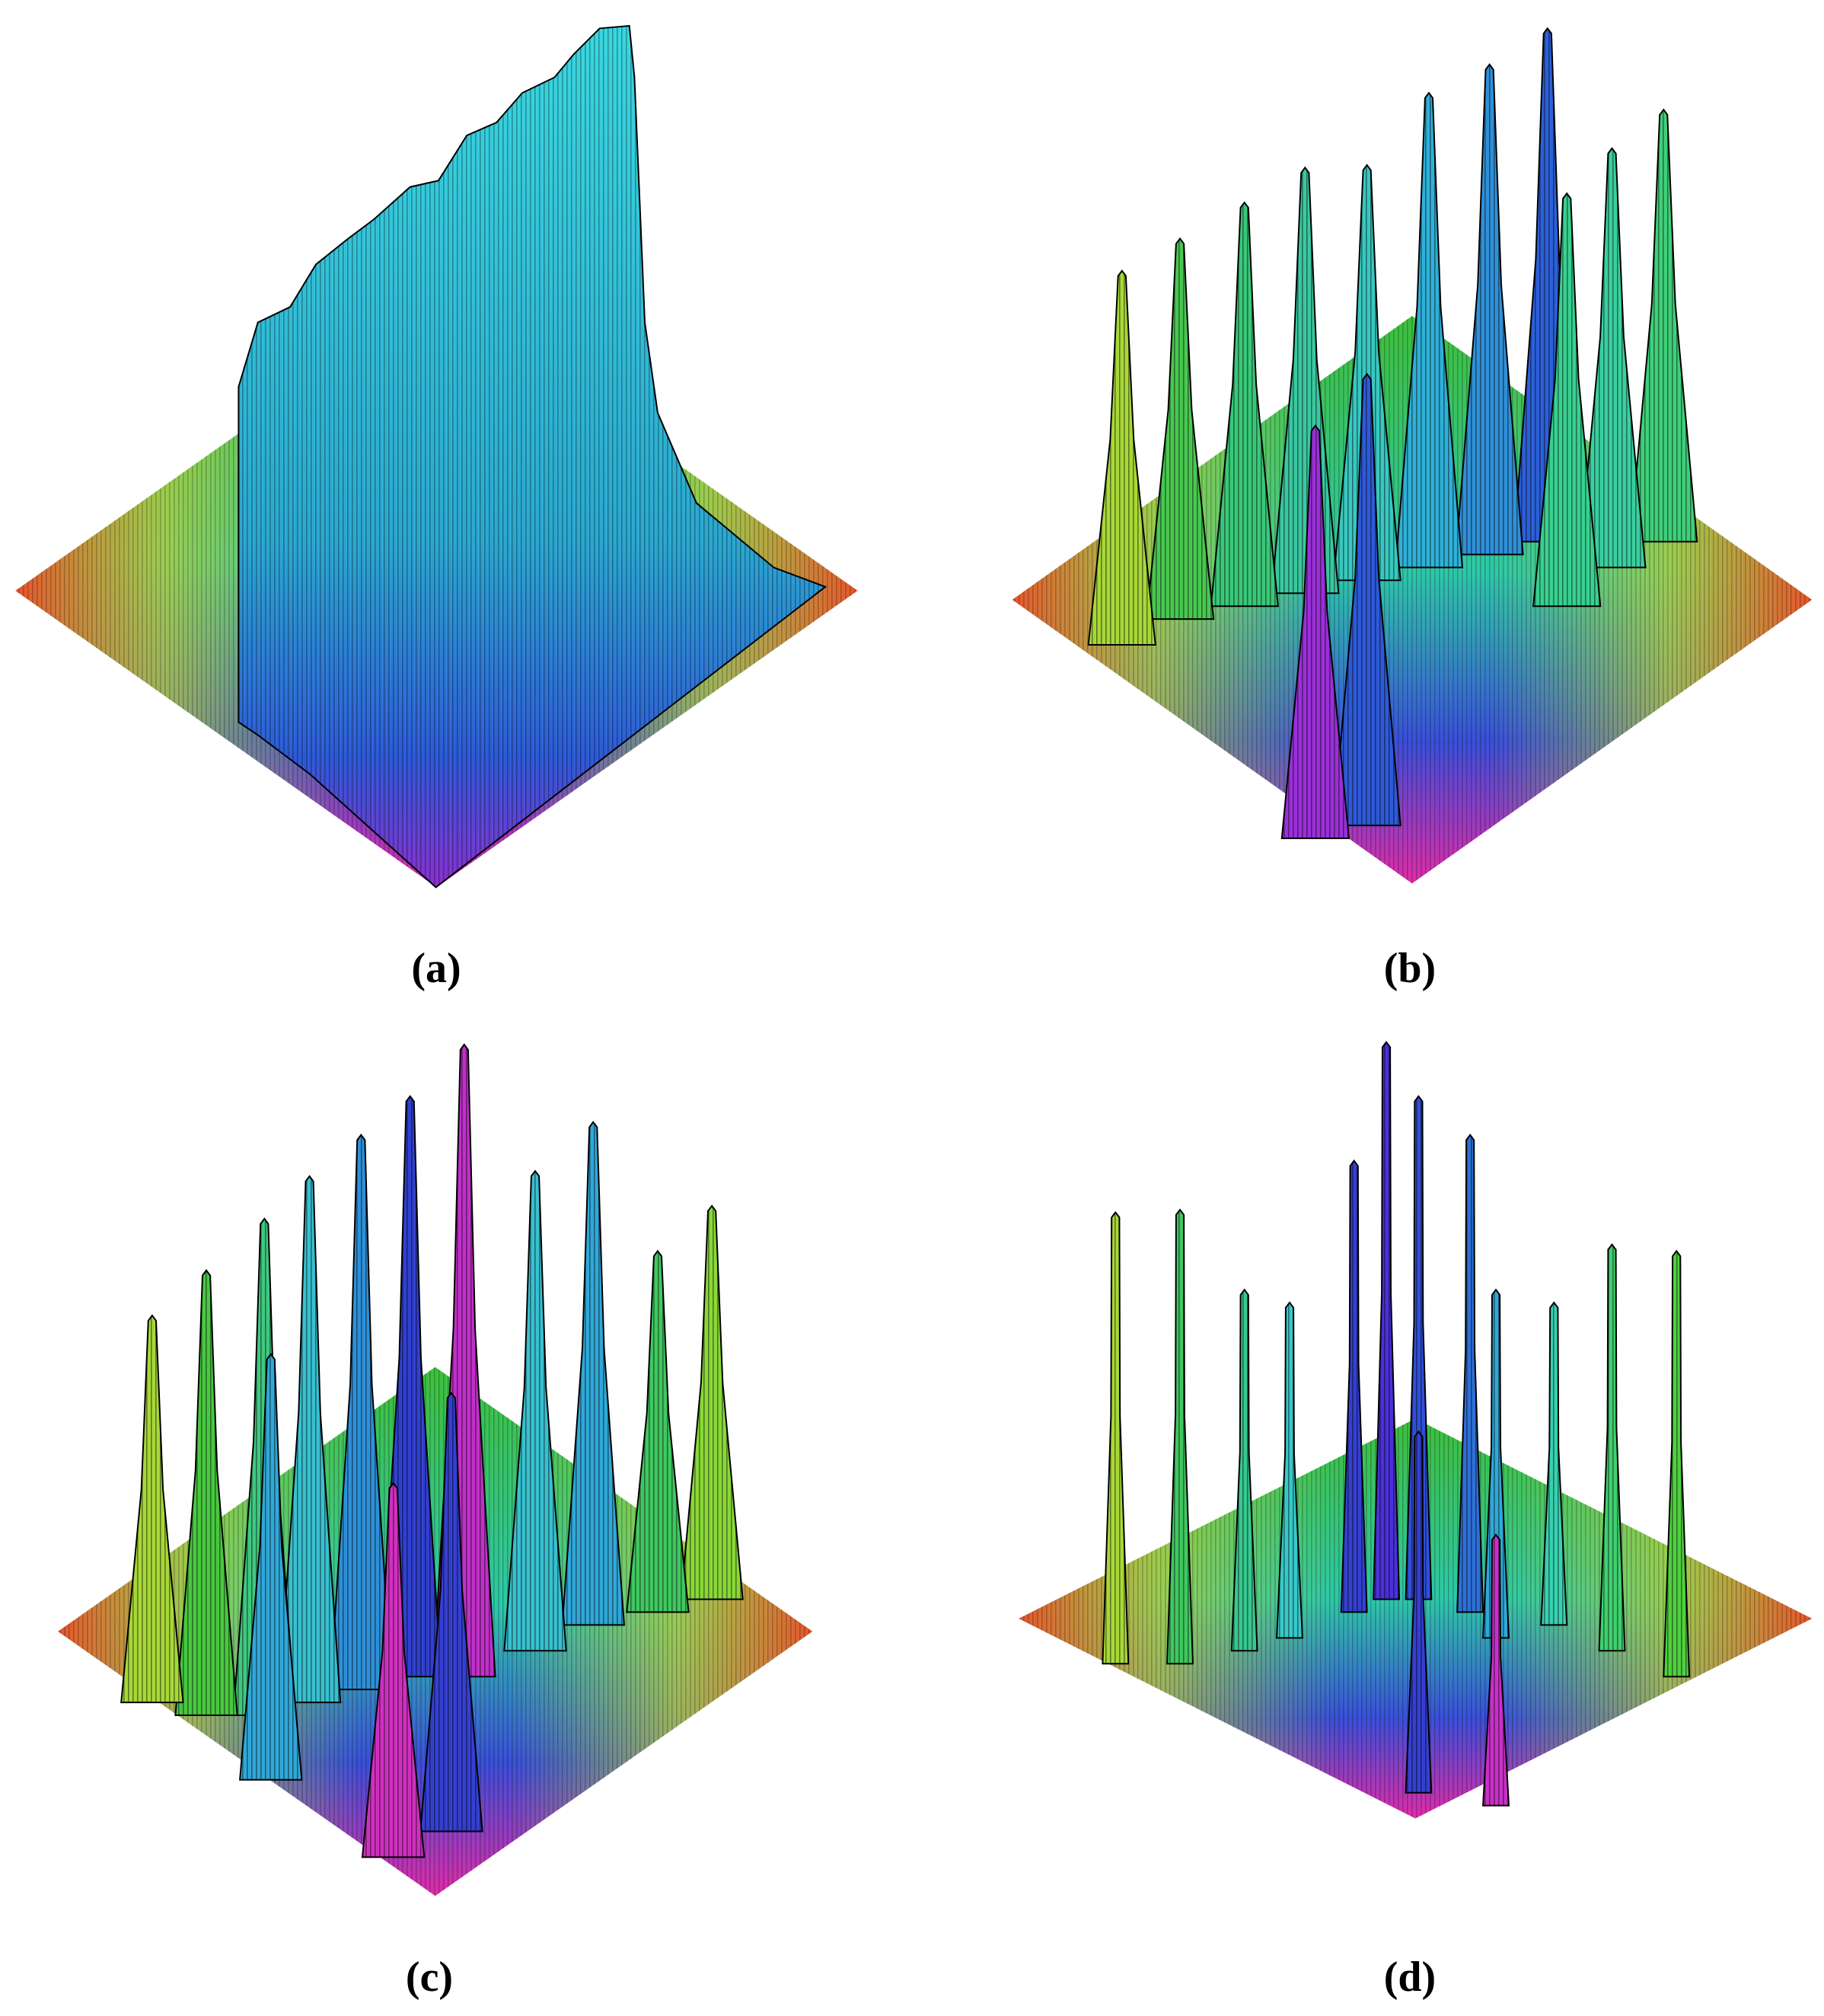  What do you see at coordinates (436, 968) in the screenshot?
I see `panel-label: (a)` at bounding box center [436, 968].